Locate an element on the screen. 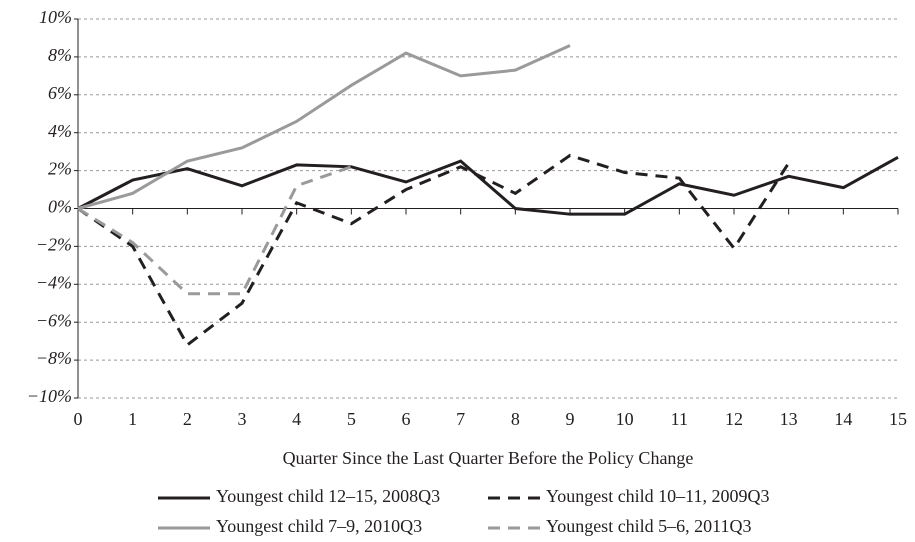 The image size is (915, 542). x-tick-label: 6 is located at coordinates (406, 419).